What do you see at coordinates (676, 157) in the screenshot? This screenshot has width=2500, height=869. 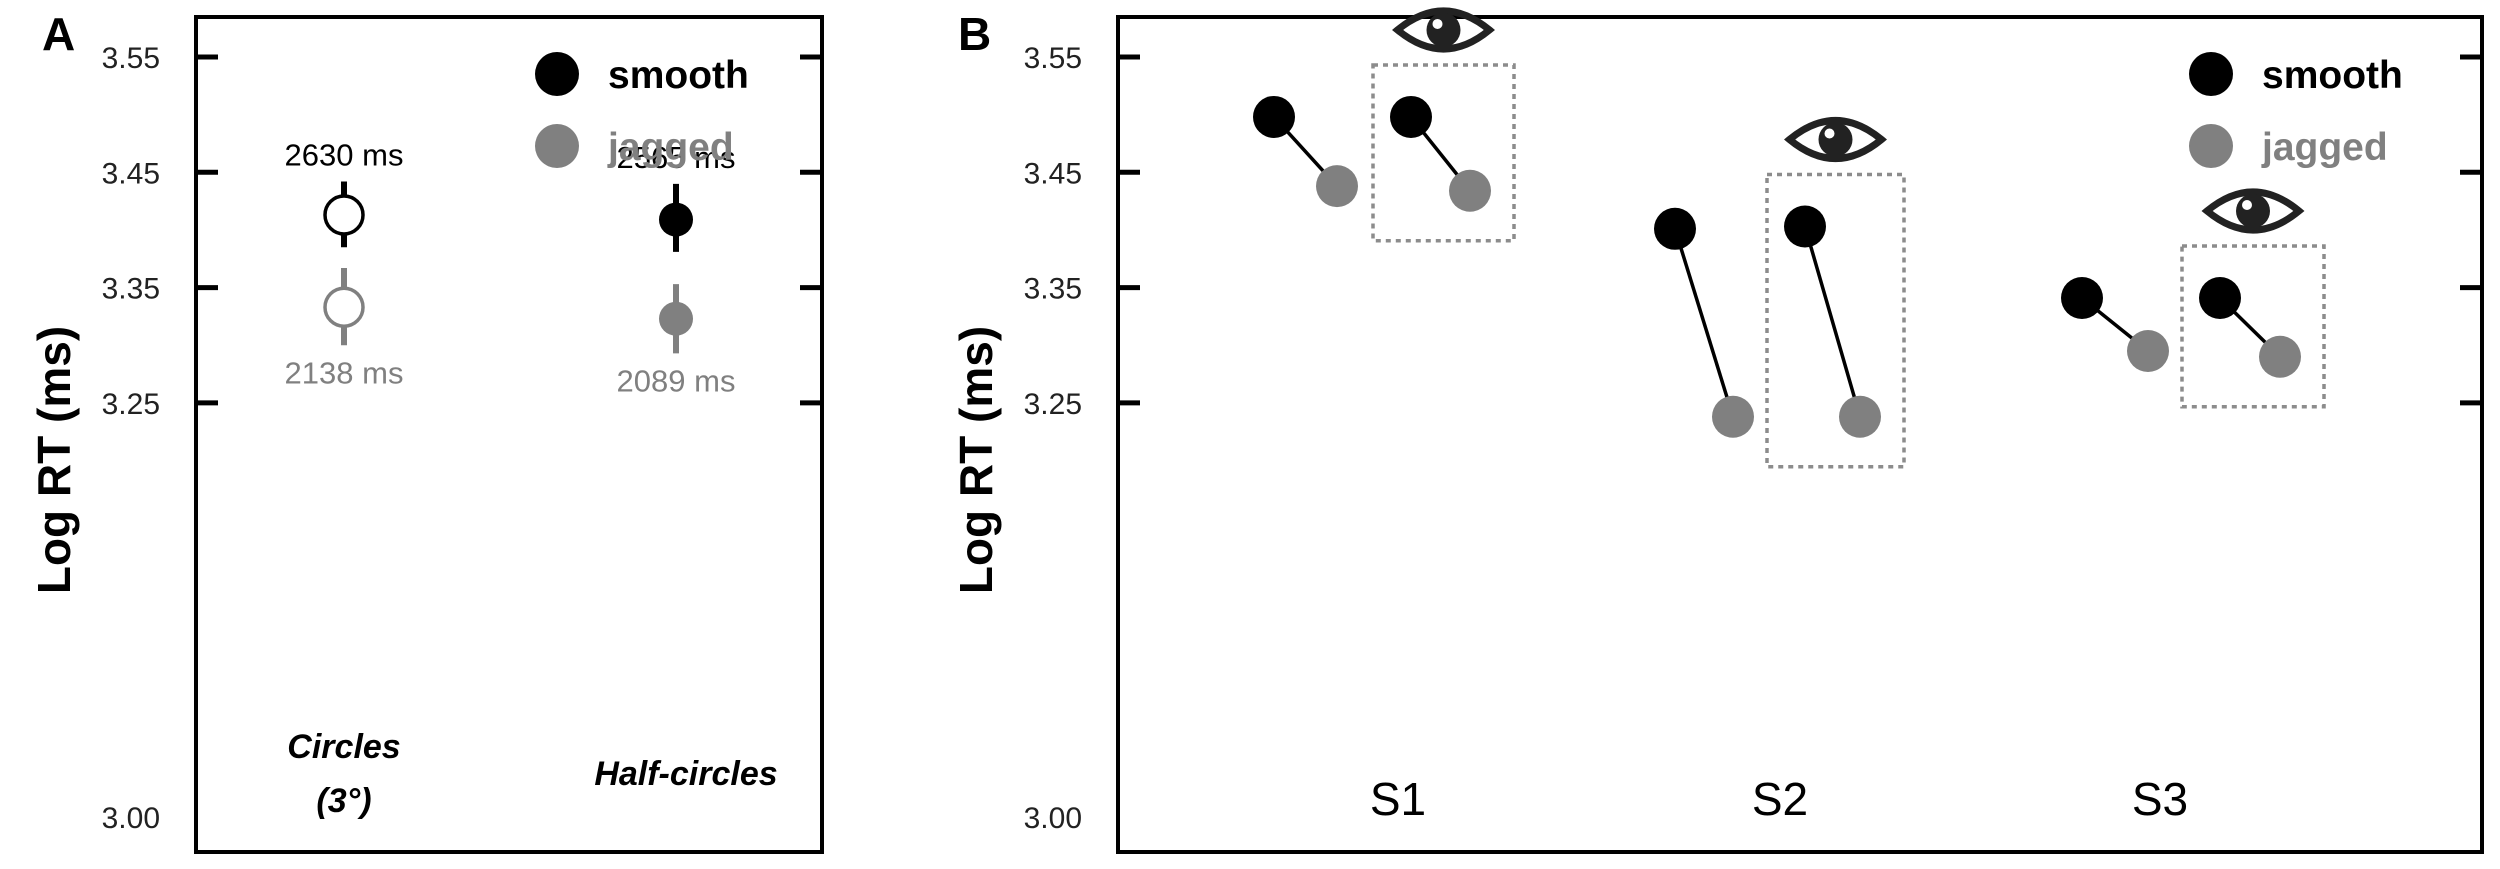 I see `smooth-value-label: 2565 ms` at bounding box center [676, 157].